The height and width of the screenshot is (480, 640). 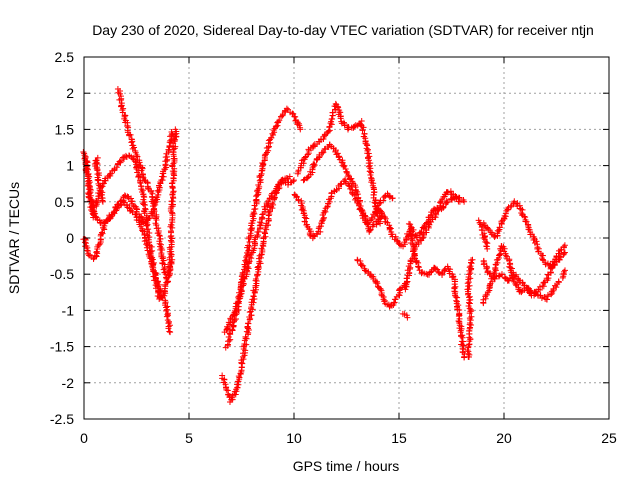 I want to click on y-tick-label: -2, so click(x=68, y=383).